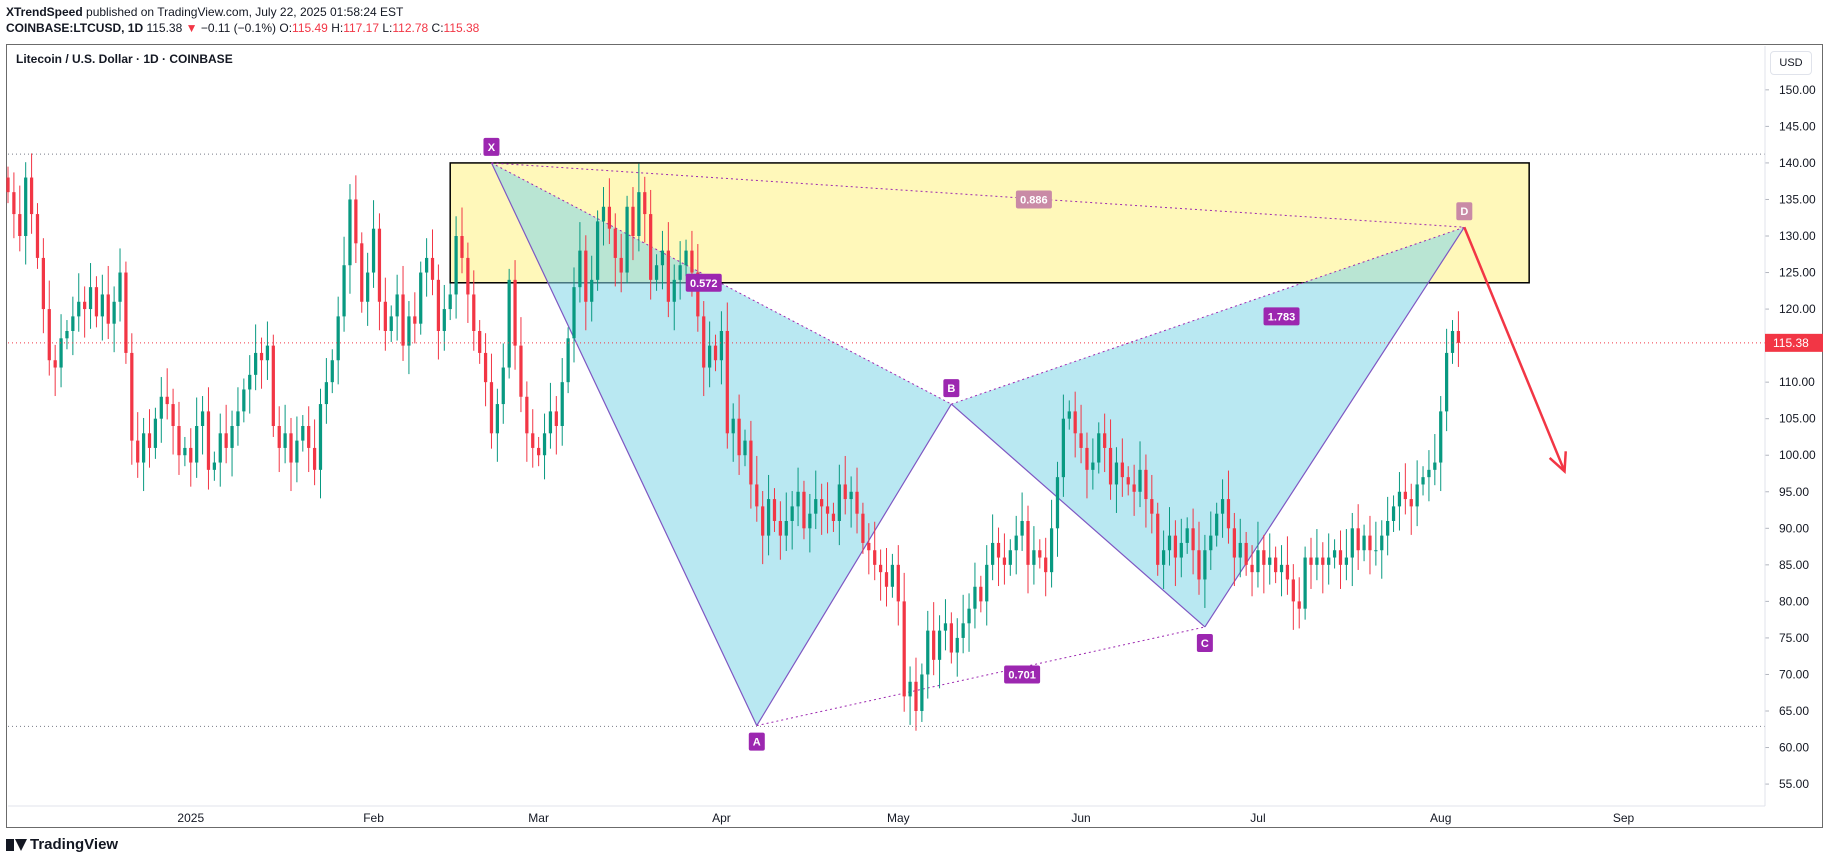  What do you see at coordinates (44, 12) in the screenshot?
I see `publisher-name: XTrendSpeed` at bounding box center [44, 12].